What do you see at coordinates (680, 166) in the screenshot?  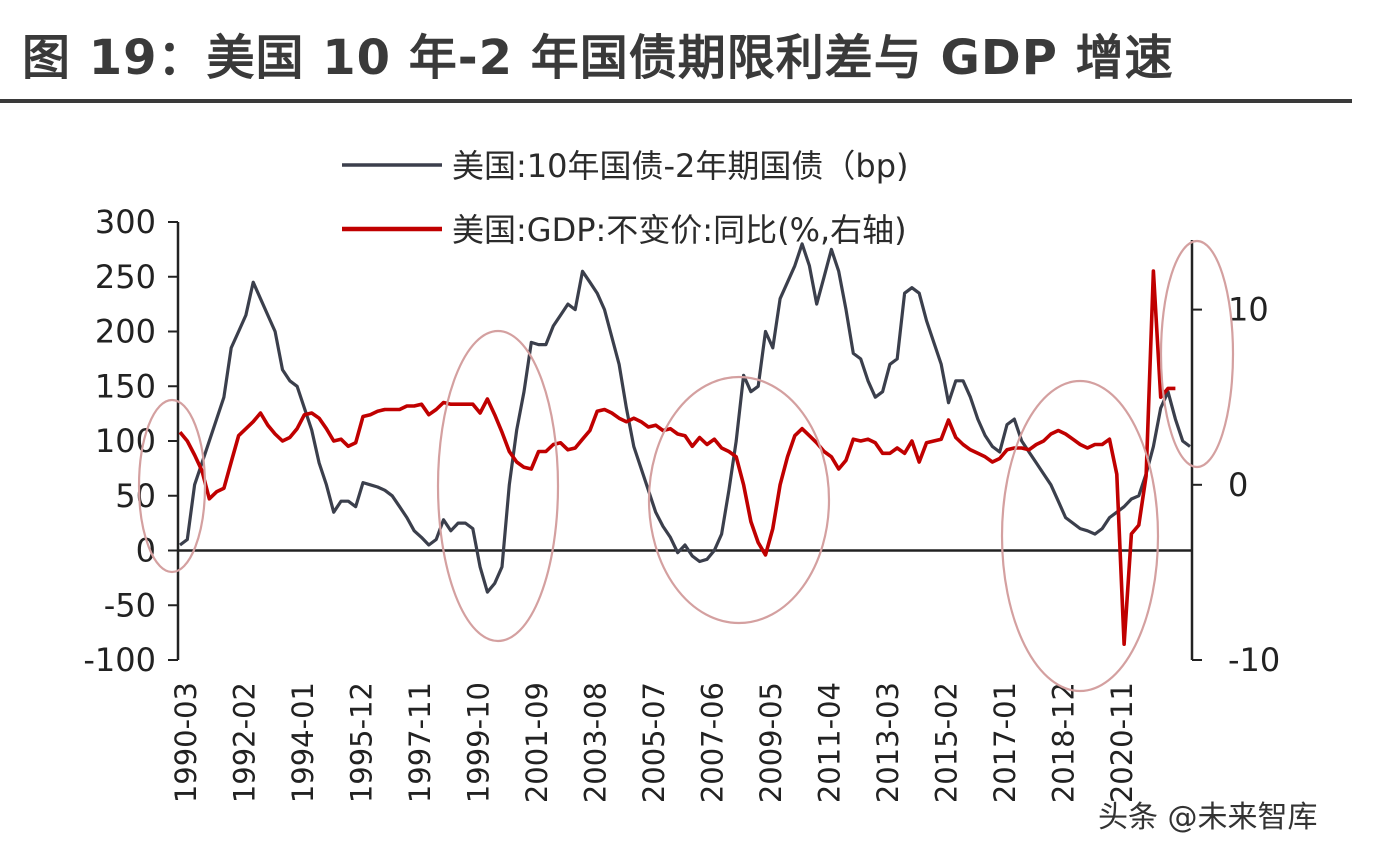 I see `legend-label-spread: 美国:10年国债-2年期国债（bp)` at bounding box center [680, 166].